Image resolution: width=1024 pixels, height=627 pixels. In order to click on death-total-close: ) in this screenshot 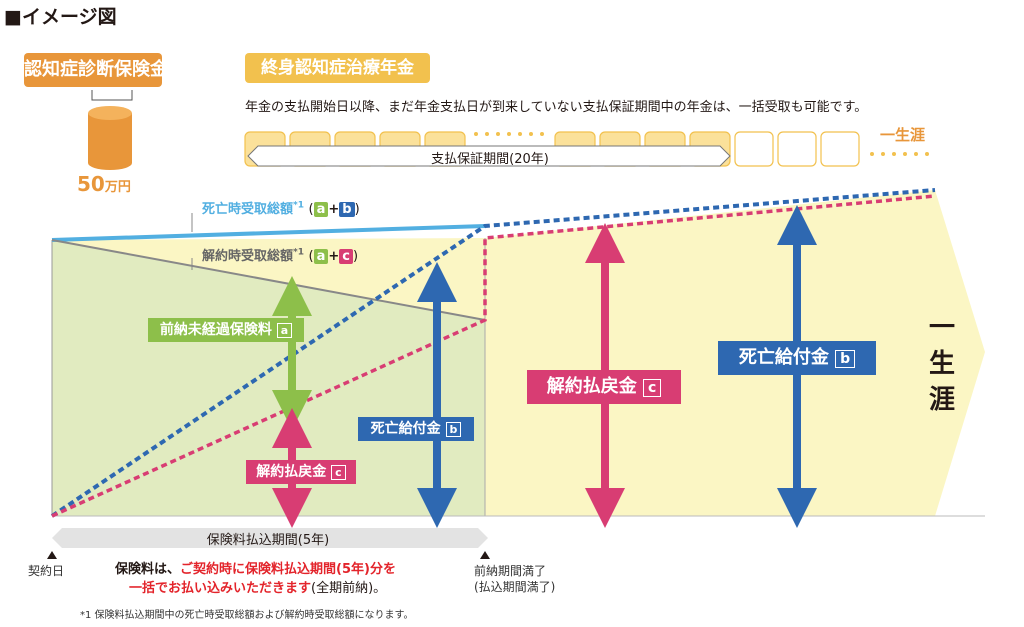, I will do `click(357, 209)`.